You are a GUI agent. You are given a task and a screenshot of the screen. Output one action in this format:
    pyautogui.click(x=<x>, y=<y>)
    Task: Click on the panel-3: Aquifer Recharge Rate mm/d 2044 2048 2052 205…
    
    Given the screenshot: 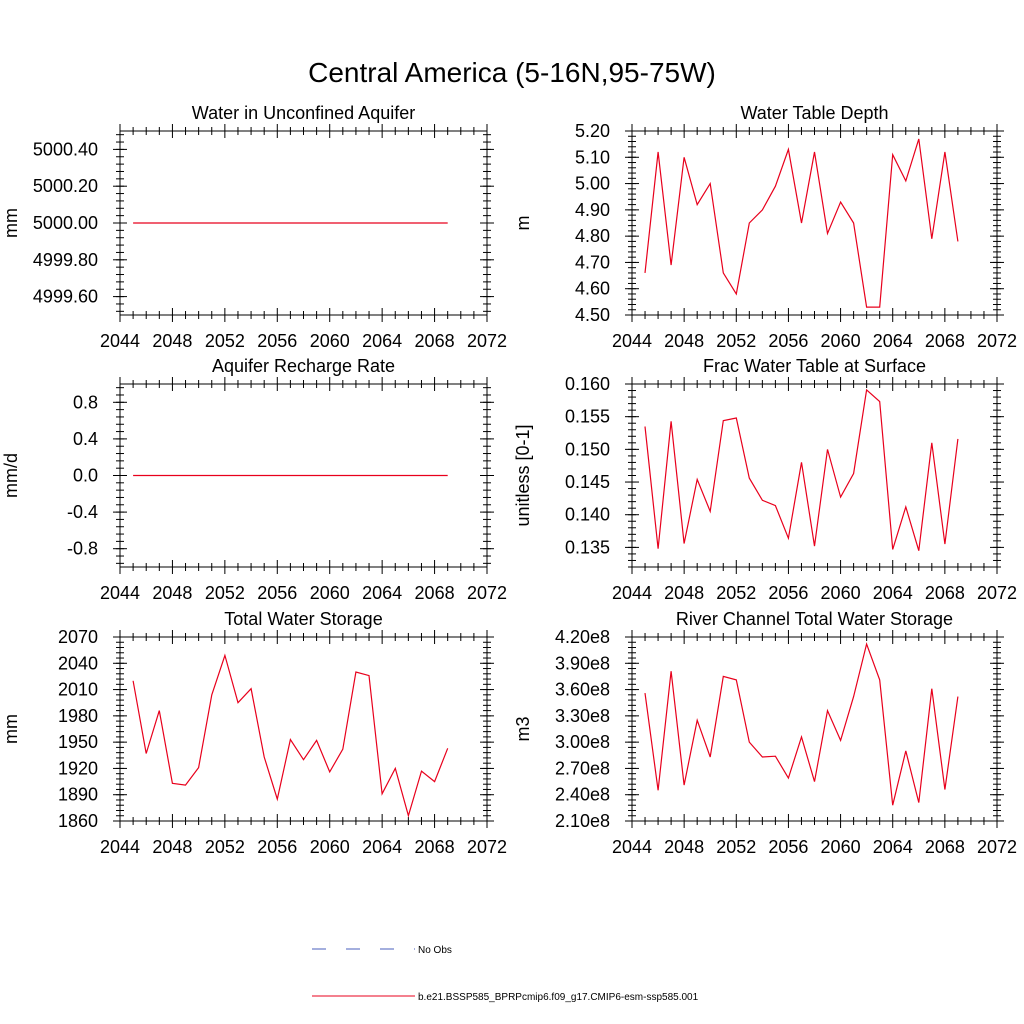 What is the action you would take?
    pyautogui.click(x=254, y=479)
    